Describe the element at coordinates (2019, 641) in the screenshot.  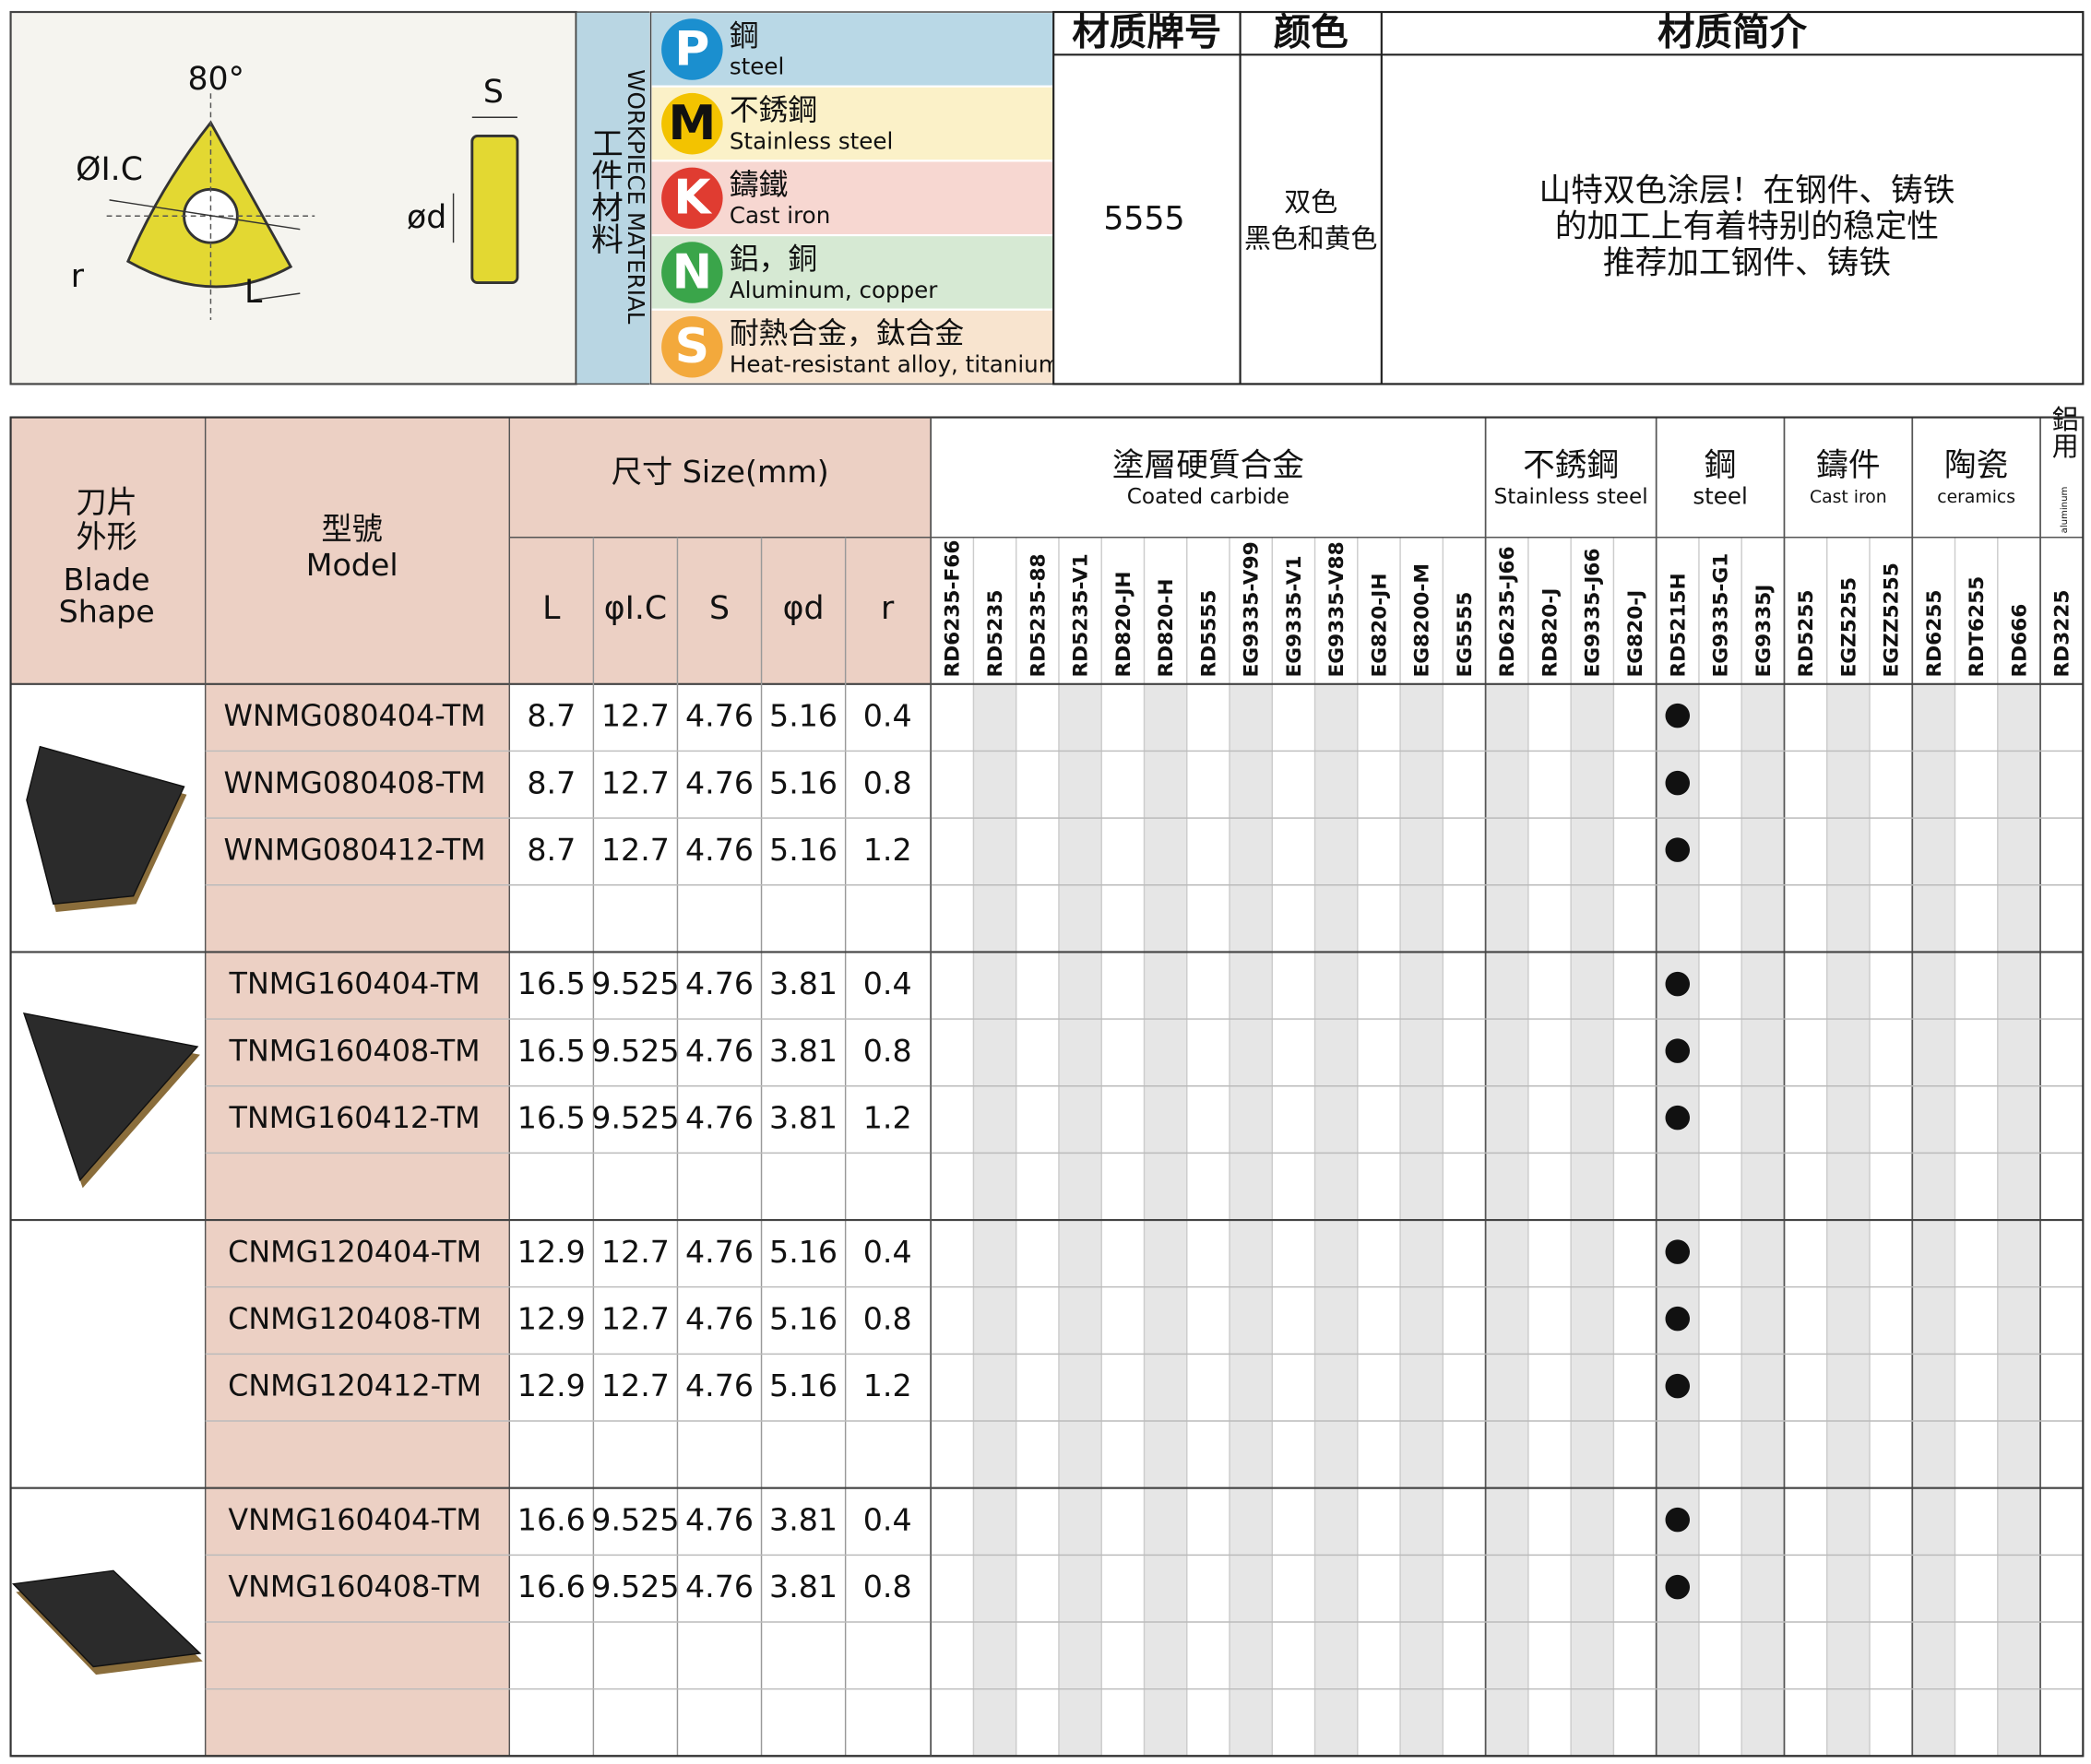
I see `grade-label: RD666` at that location.